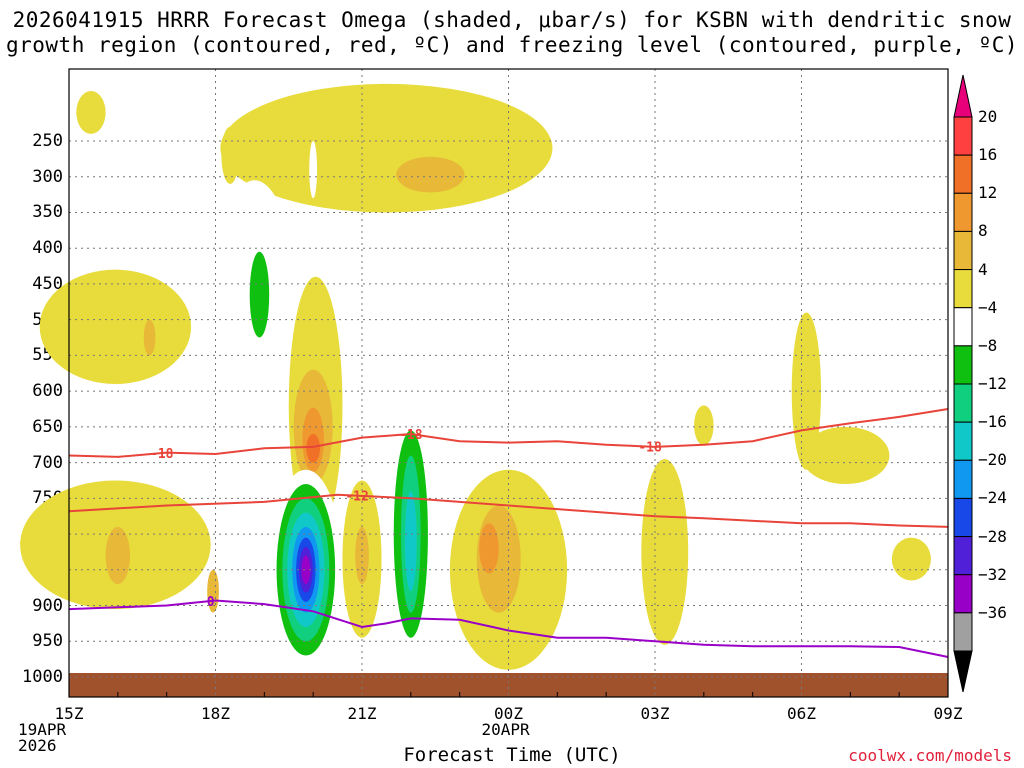  Describe the element at coordinates (983, 231) in the screenshot. I see `colorbar-label-3: 8` at that location.